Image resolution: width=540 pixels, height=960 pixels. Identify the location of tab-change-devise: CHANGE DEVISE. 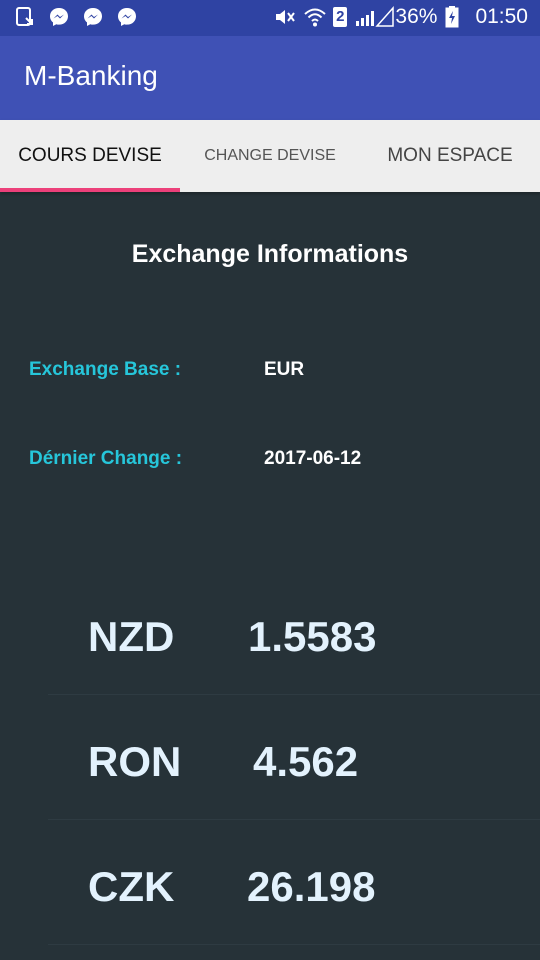
(270, 155).